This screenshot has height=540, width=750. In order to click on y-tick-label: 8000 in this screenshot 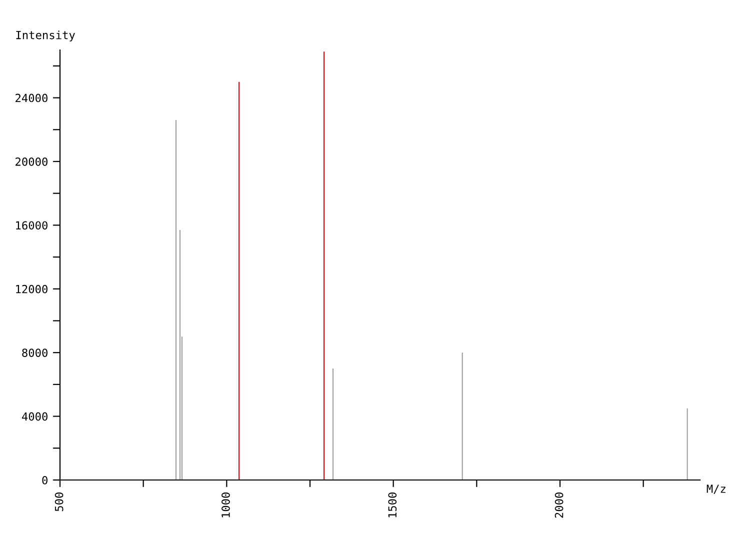, I will do `click(35, 352)`.